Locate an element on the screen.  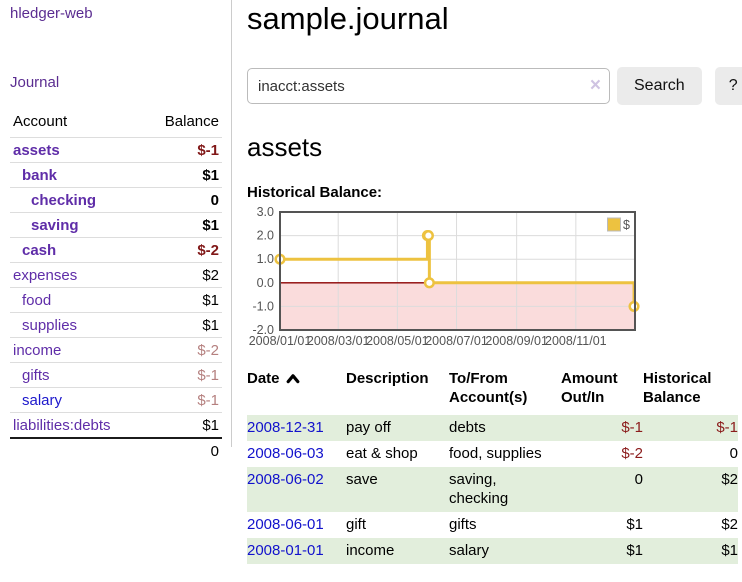
transaction-date-link: 2008-06-02 is located at coordinates (285, 480).